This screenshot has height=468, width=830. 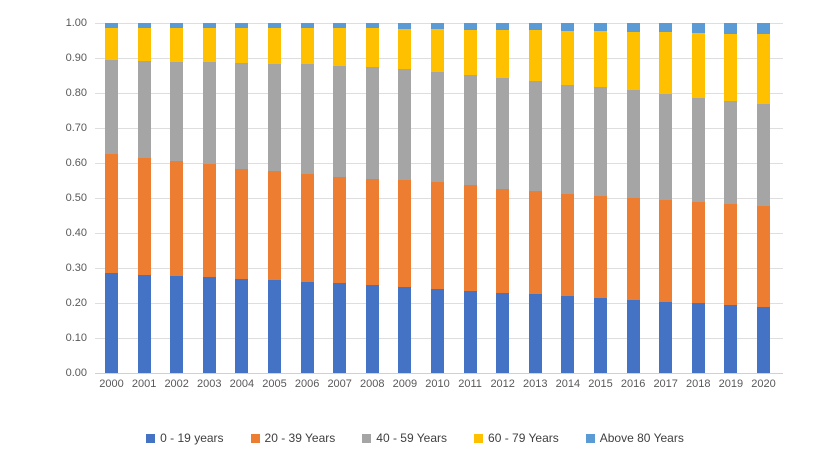 I want to click on y-axis-tick-label: 0.00, so click(x=76, y=372).